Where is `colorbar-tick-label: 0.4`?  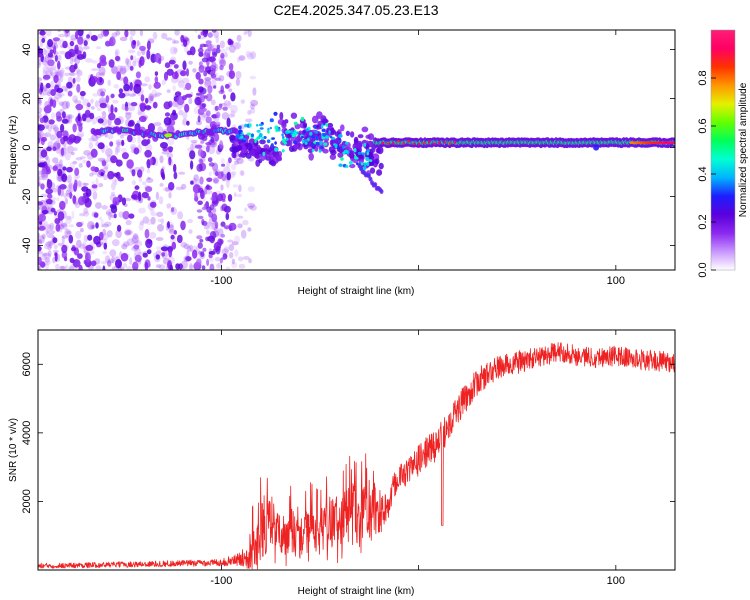
colorbar-tick-label: 0.4 is located at coordinates (703, 173).